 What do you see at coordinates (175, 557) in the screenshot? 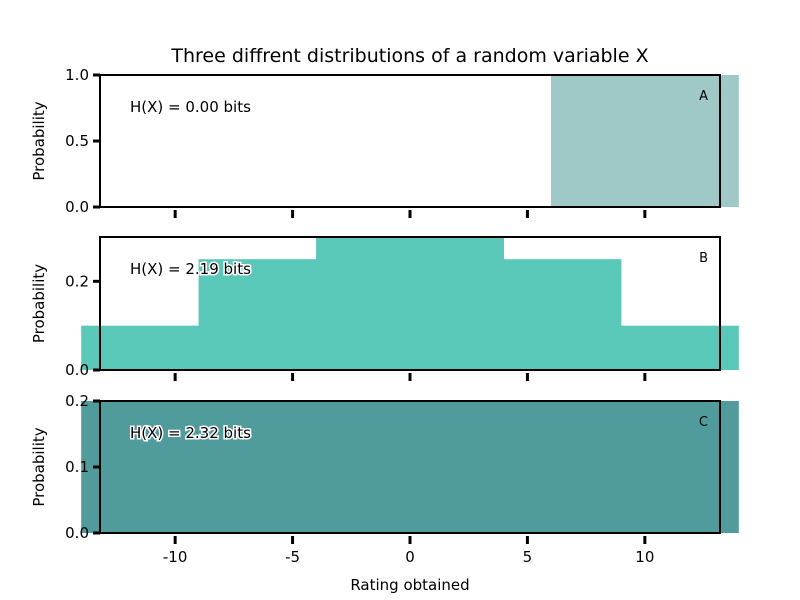
I see `x-tick-label: -10` at bounding box center [175, 557].